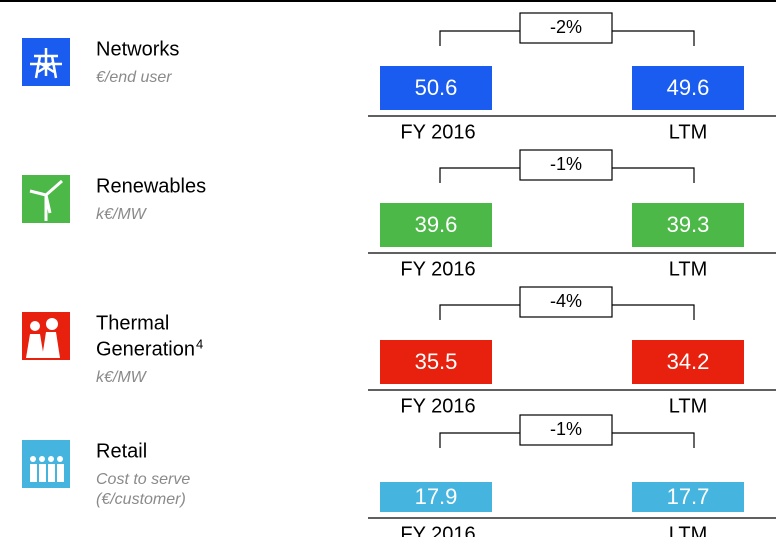 The height and width of the screenshot is (537, 776). Describe the element at coordinates (143, 479) in the screenshot. I see `segment-unit: Cost to serve` at that location.